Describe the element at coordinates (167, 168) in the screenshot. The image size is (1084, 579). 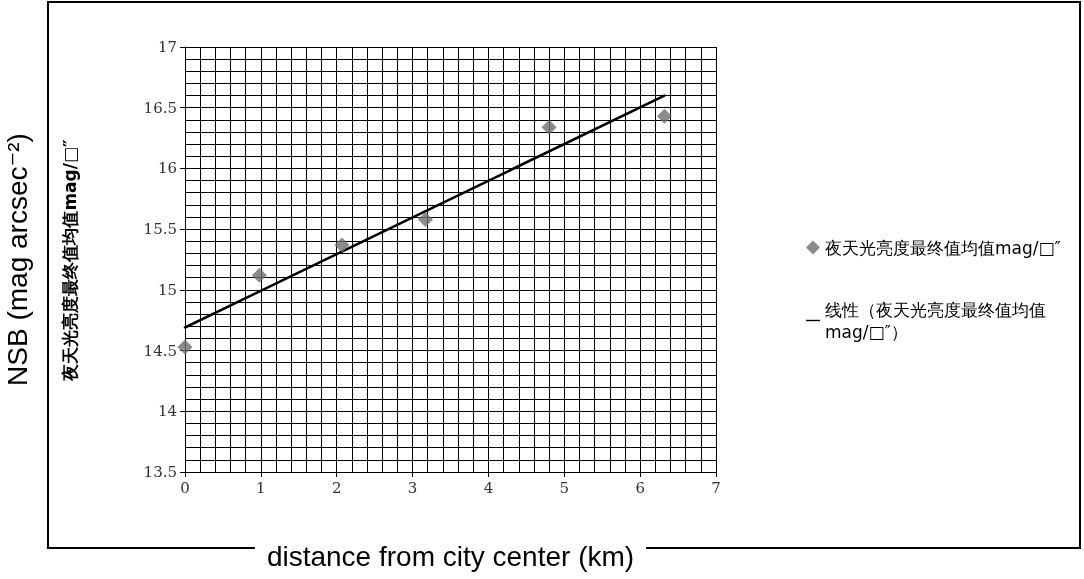
I see `y-tick-label: 16` at that location.